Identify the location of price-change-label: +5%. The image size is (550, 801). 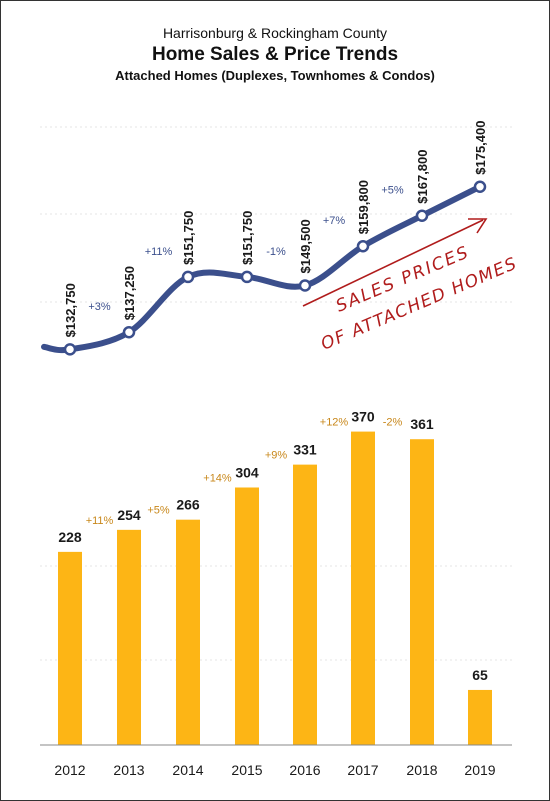
(392, 191).